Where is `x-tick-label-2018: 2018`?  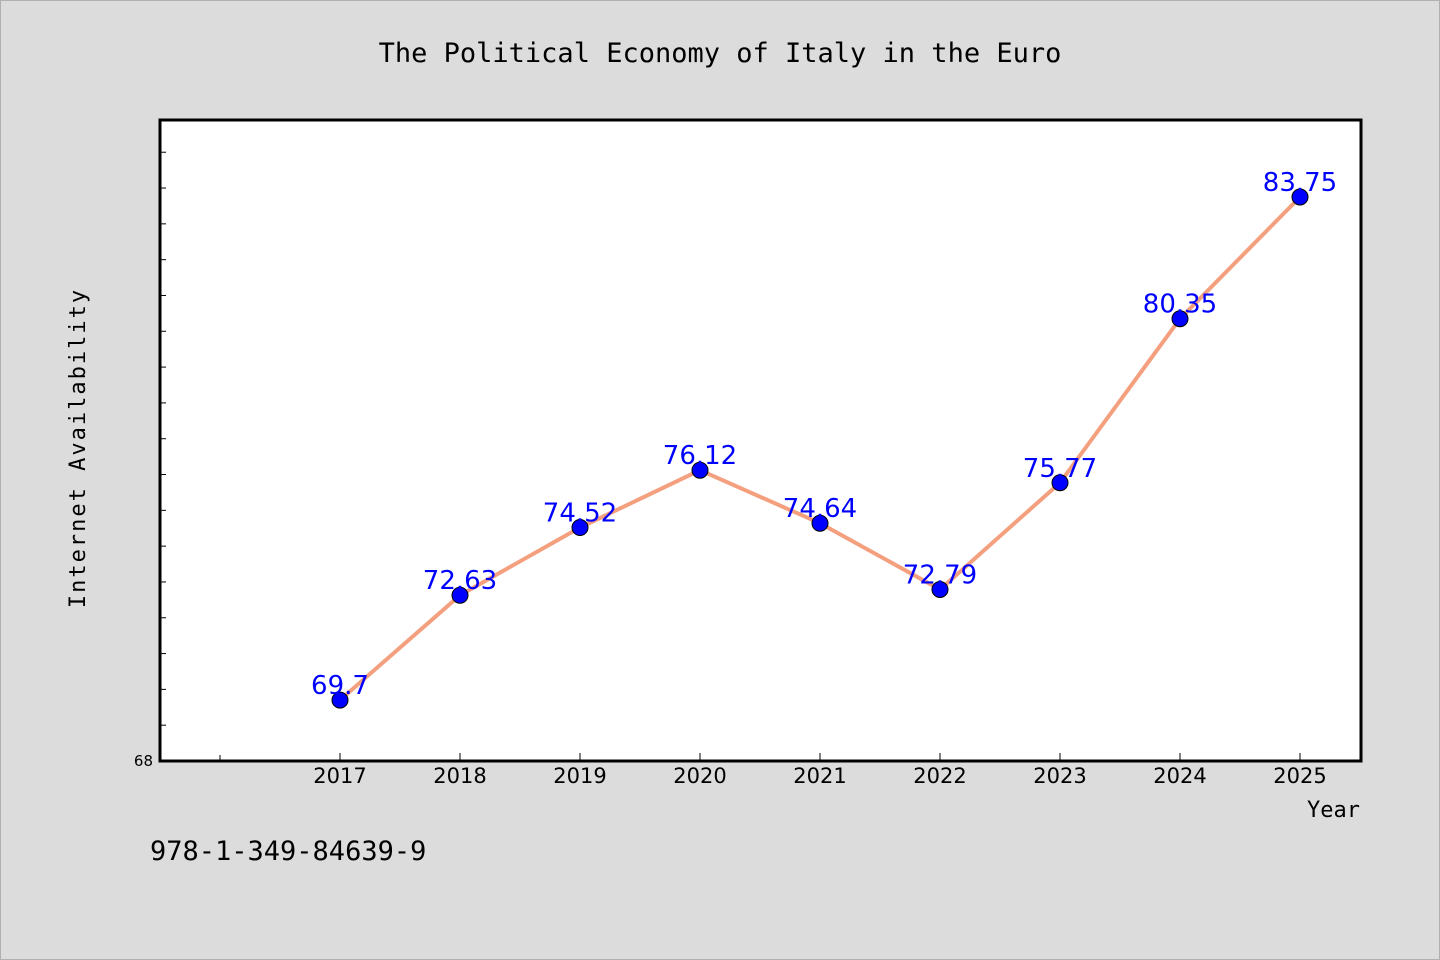
x-tick-label-2018: 2018 is located at coordinates (459, 776).